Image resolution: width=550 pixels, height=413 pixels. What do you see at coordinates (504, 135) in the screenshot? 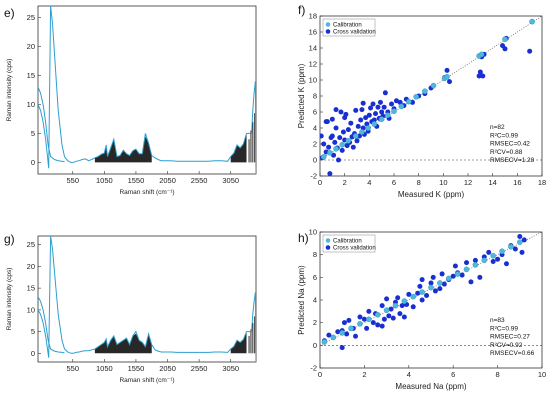
I see `stats-line: R²C=0.99` at bounding box center [504, 135].